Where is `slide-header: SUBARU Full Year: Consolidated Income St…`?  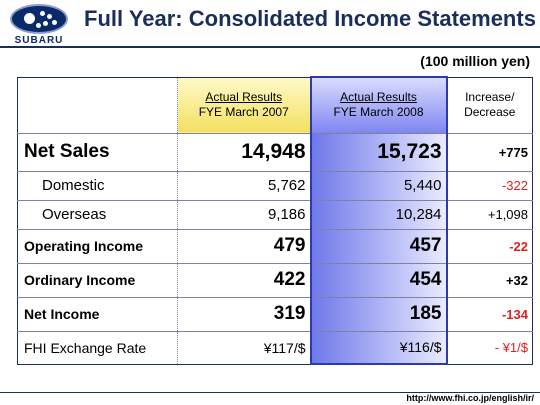
slide-header: SUBARU Full Year: Consolidated Income St… is located at coordinates (270, 24).